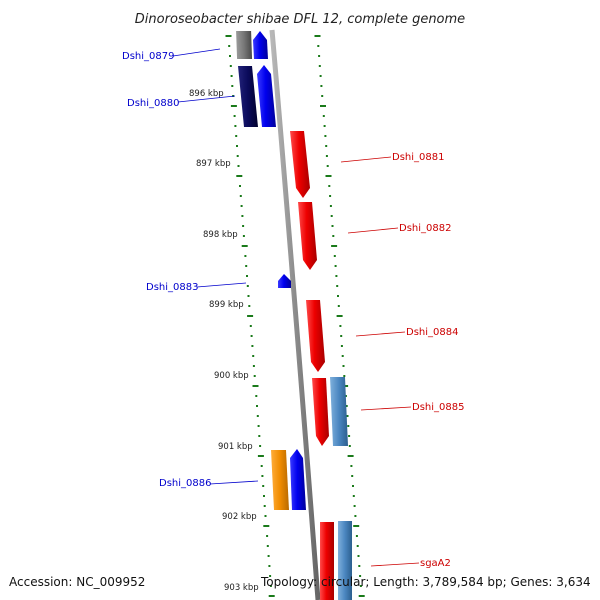 The image size is (600, 600). What do you see at coordinates (425, 228) in the screenshot?
I see `gene-label-dshi-0882: Dshi_0882` at bounding box center [425, 228].